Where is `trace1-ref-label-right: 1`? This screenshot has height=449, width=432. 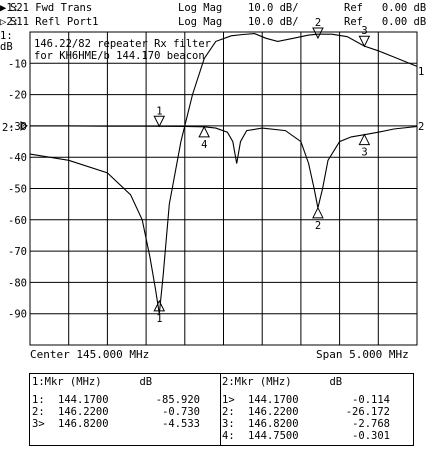 trace1-ref-label-right: 1 is located at coordinates (421, 72).